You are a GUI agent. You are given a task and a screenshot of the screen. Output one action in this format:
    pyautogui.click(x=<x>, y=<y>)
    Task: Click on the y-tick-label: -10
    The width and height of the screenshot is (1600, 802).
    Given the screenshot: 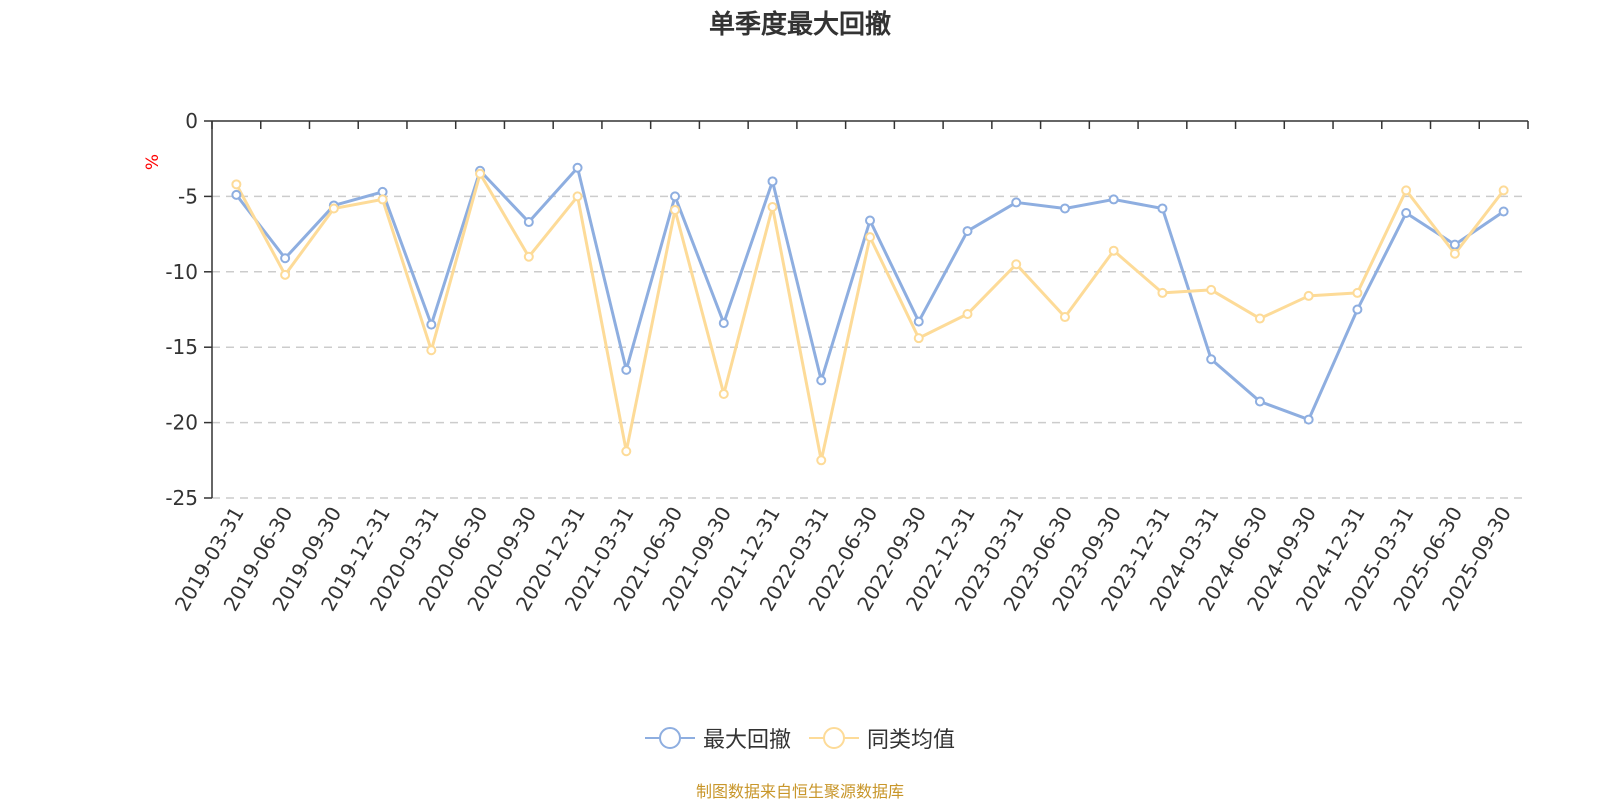 What is the action you would take?
    pyautogui.click(x=181, y=272)
    